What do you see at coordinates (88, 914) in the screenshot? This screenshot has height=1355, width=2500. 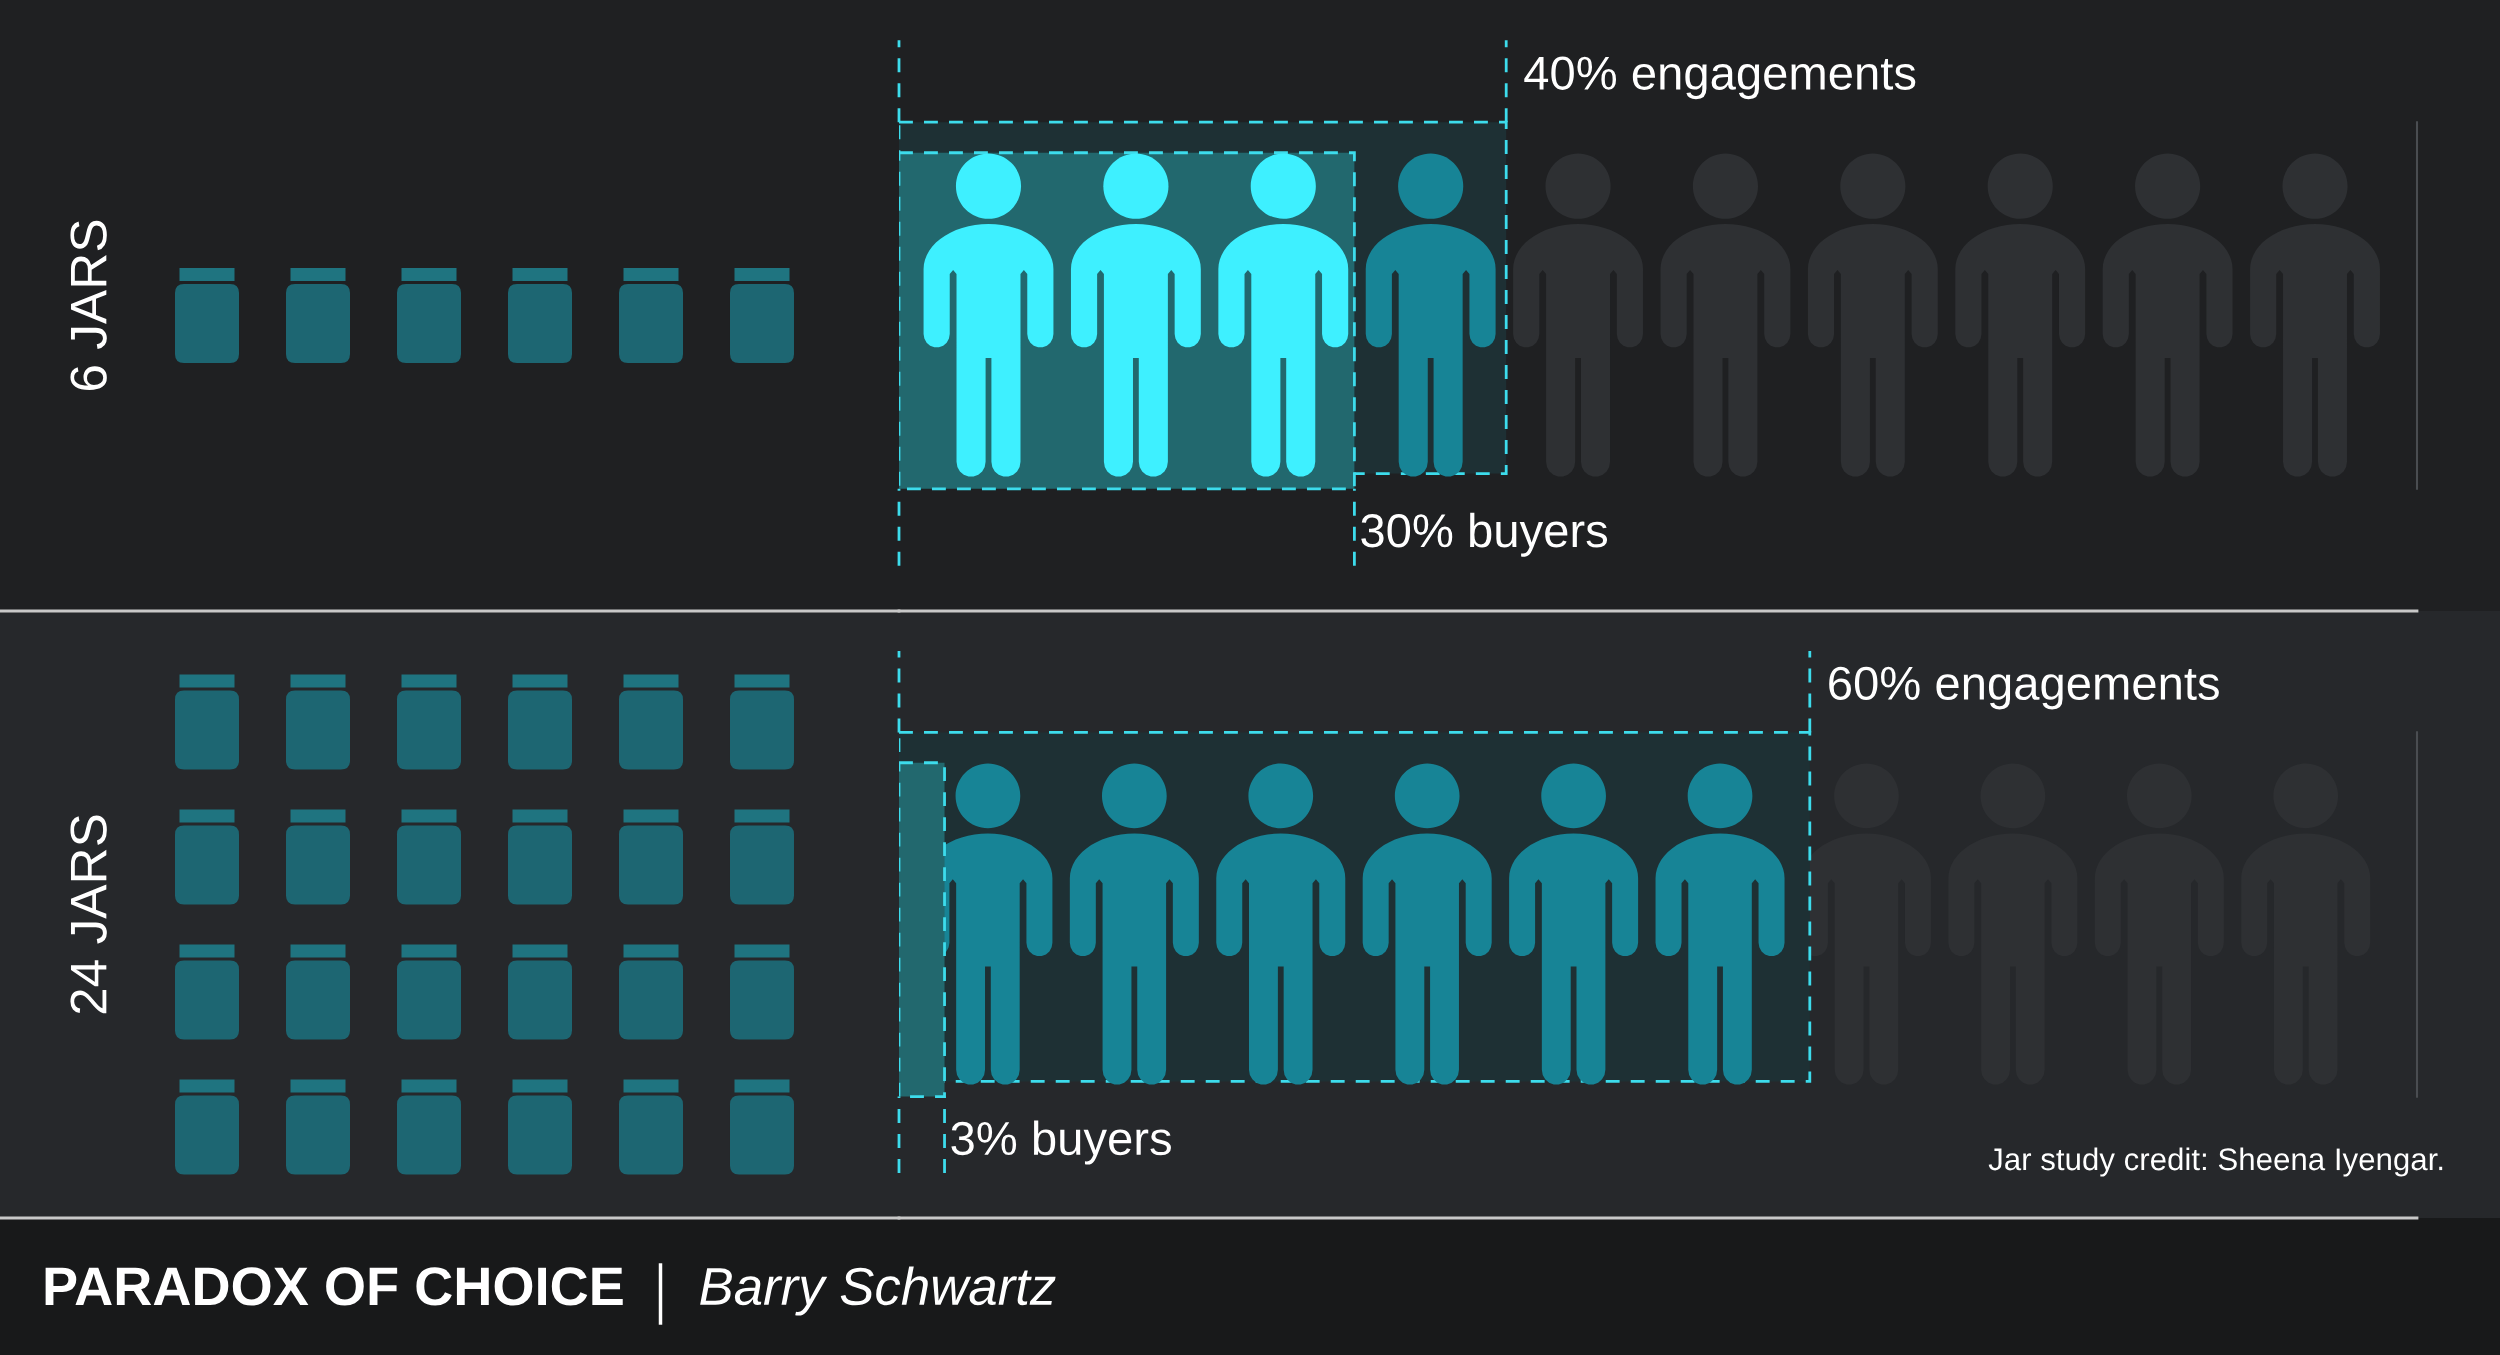 I see `y-tick-label: 24 JARS` at bounding box center [88, 914].